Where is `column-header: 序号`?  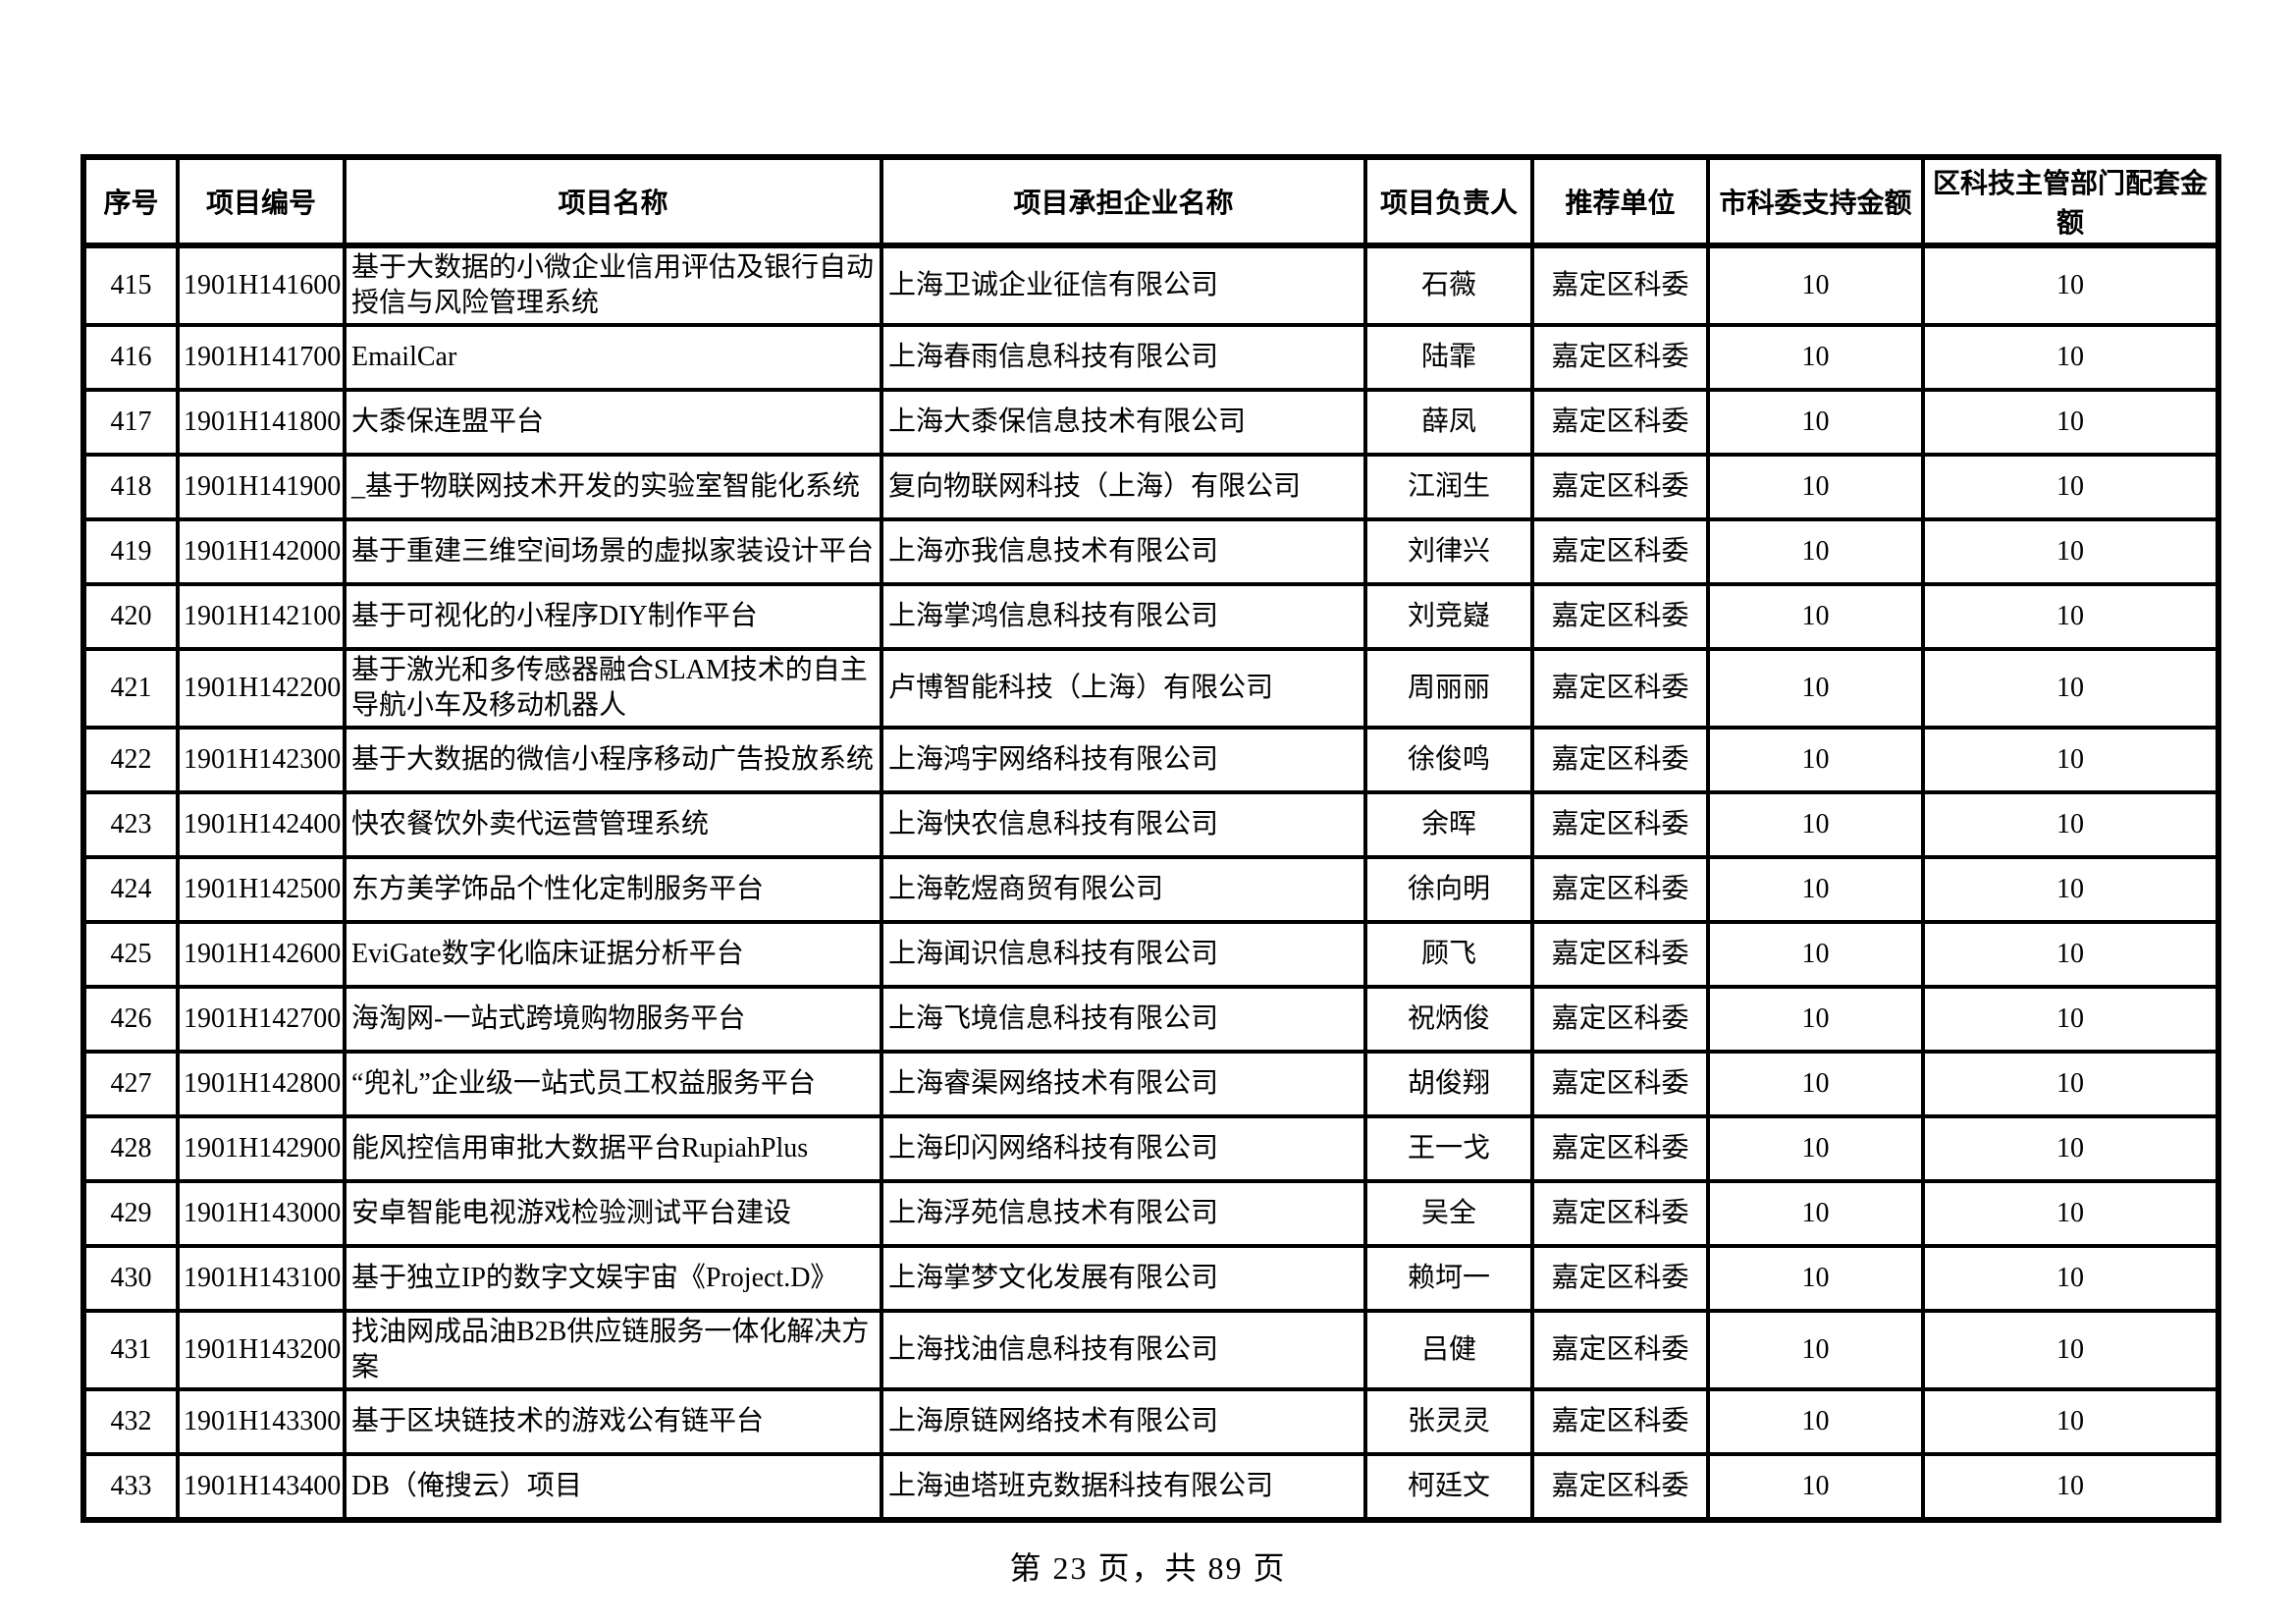
column-header: 序号 is located at coordinates (130, 201).